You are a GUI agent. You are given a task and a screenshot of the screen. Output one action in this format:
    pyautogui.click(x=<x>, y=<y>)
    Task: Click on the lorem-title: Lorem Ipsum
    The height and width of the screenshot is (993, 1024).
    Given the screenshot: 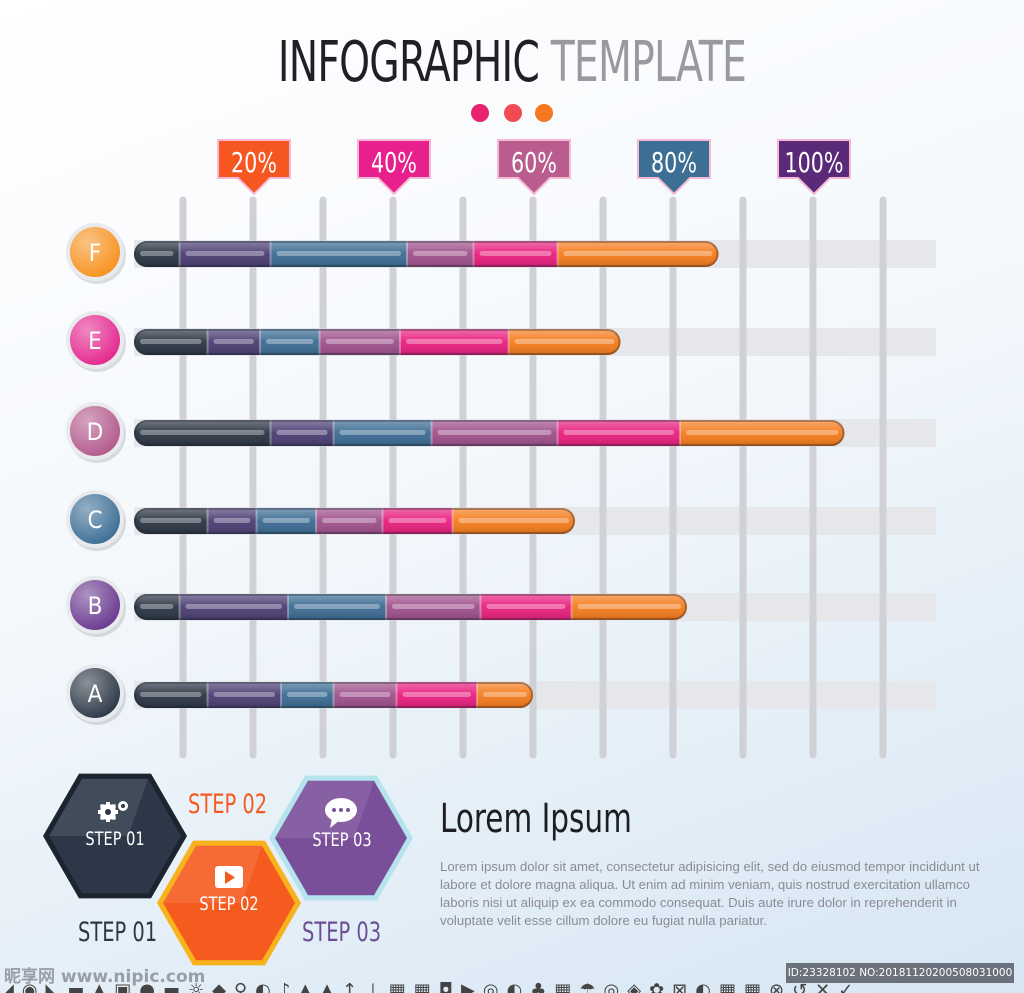 What is the action you would take?
    pyautogui.click(x=536, y=819)
    